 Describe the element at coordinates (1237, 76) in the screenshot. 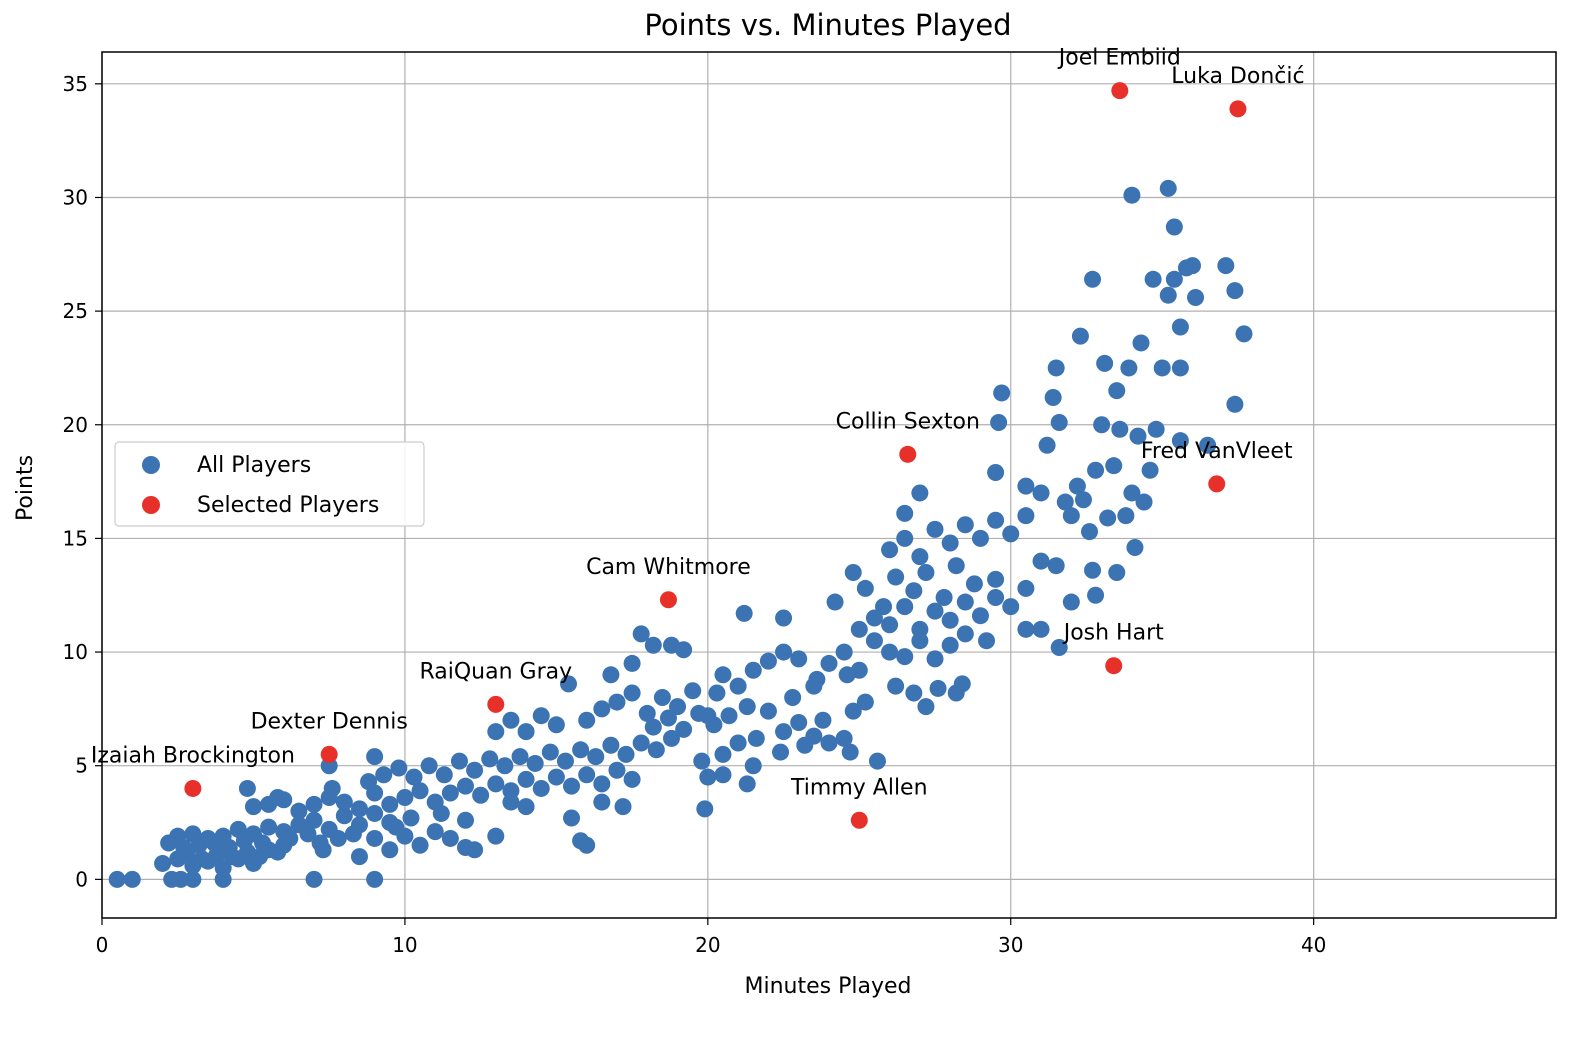

I see `player-annotation: Luka Dončić` at that location.